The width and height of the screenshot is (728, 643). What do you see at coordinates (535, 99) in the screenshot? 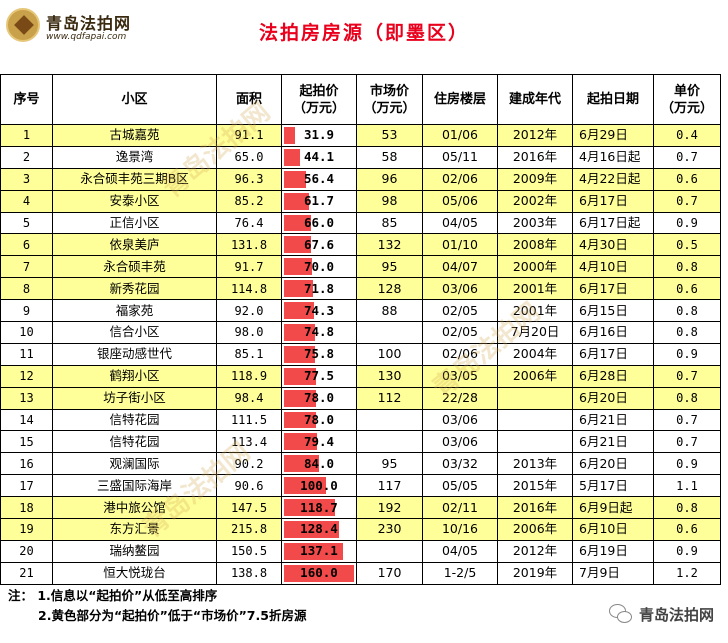
I see `col-build-year-header: 建成年代` at bounding box center [535, 99].